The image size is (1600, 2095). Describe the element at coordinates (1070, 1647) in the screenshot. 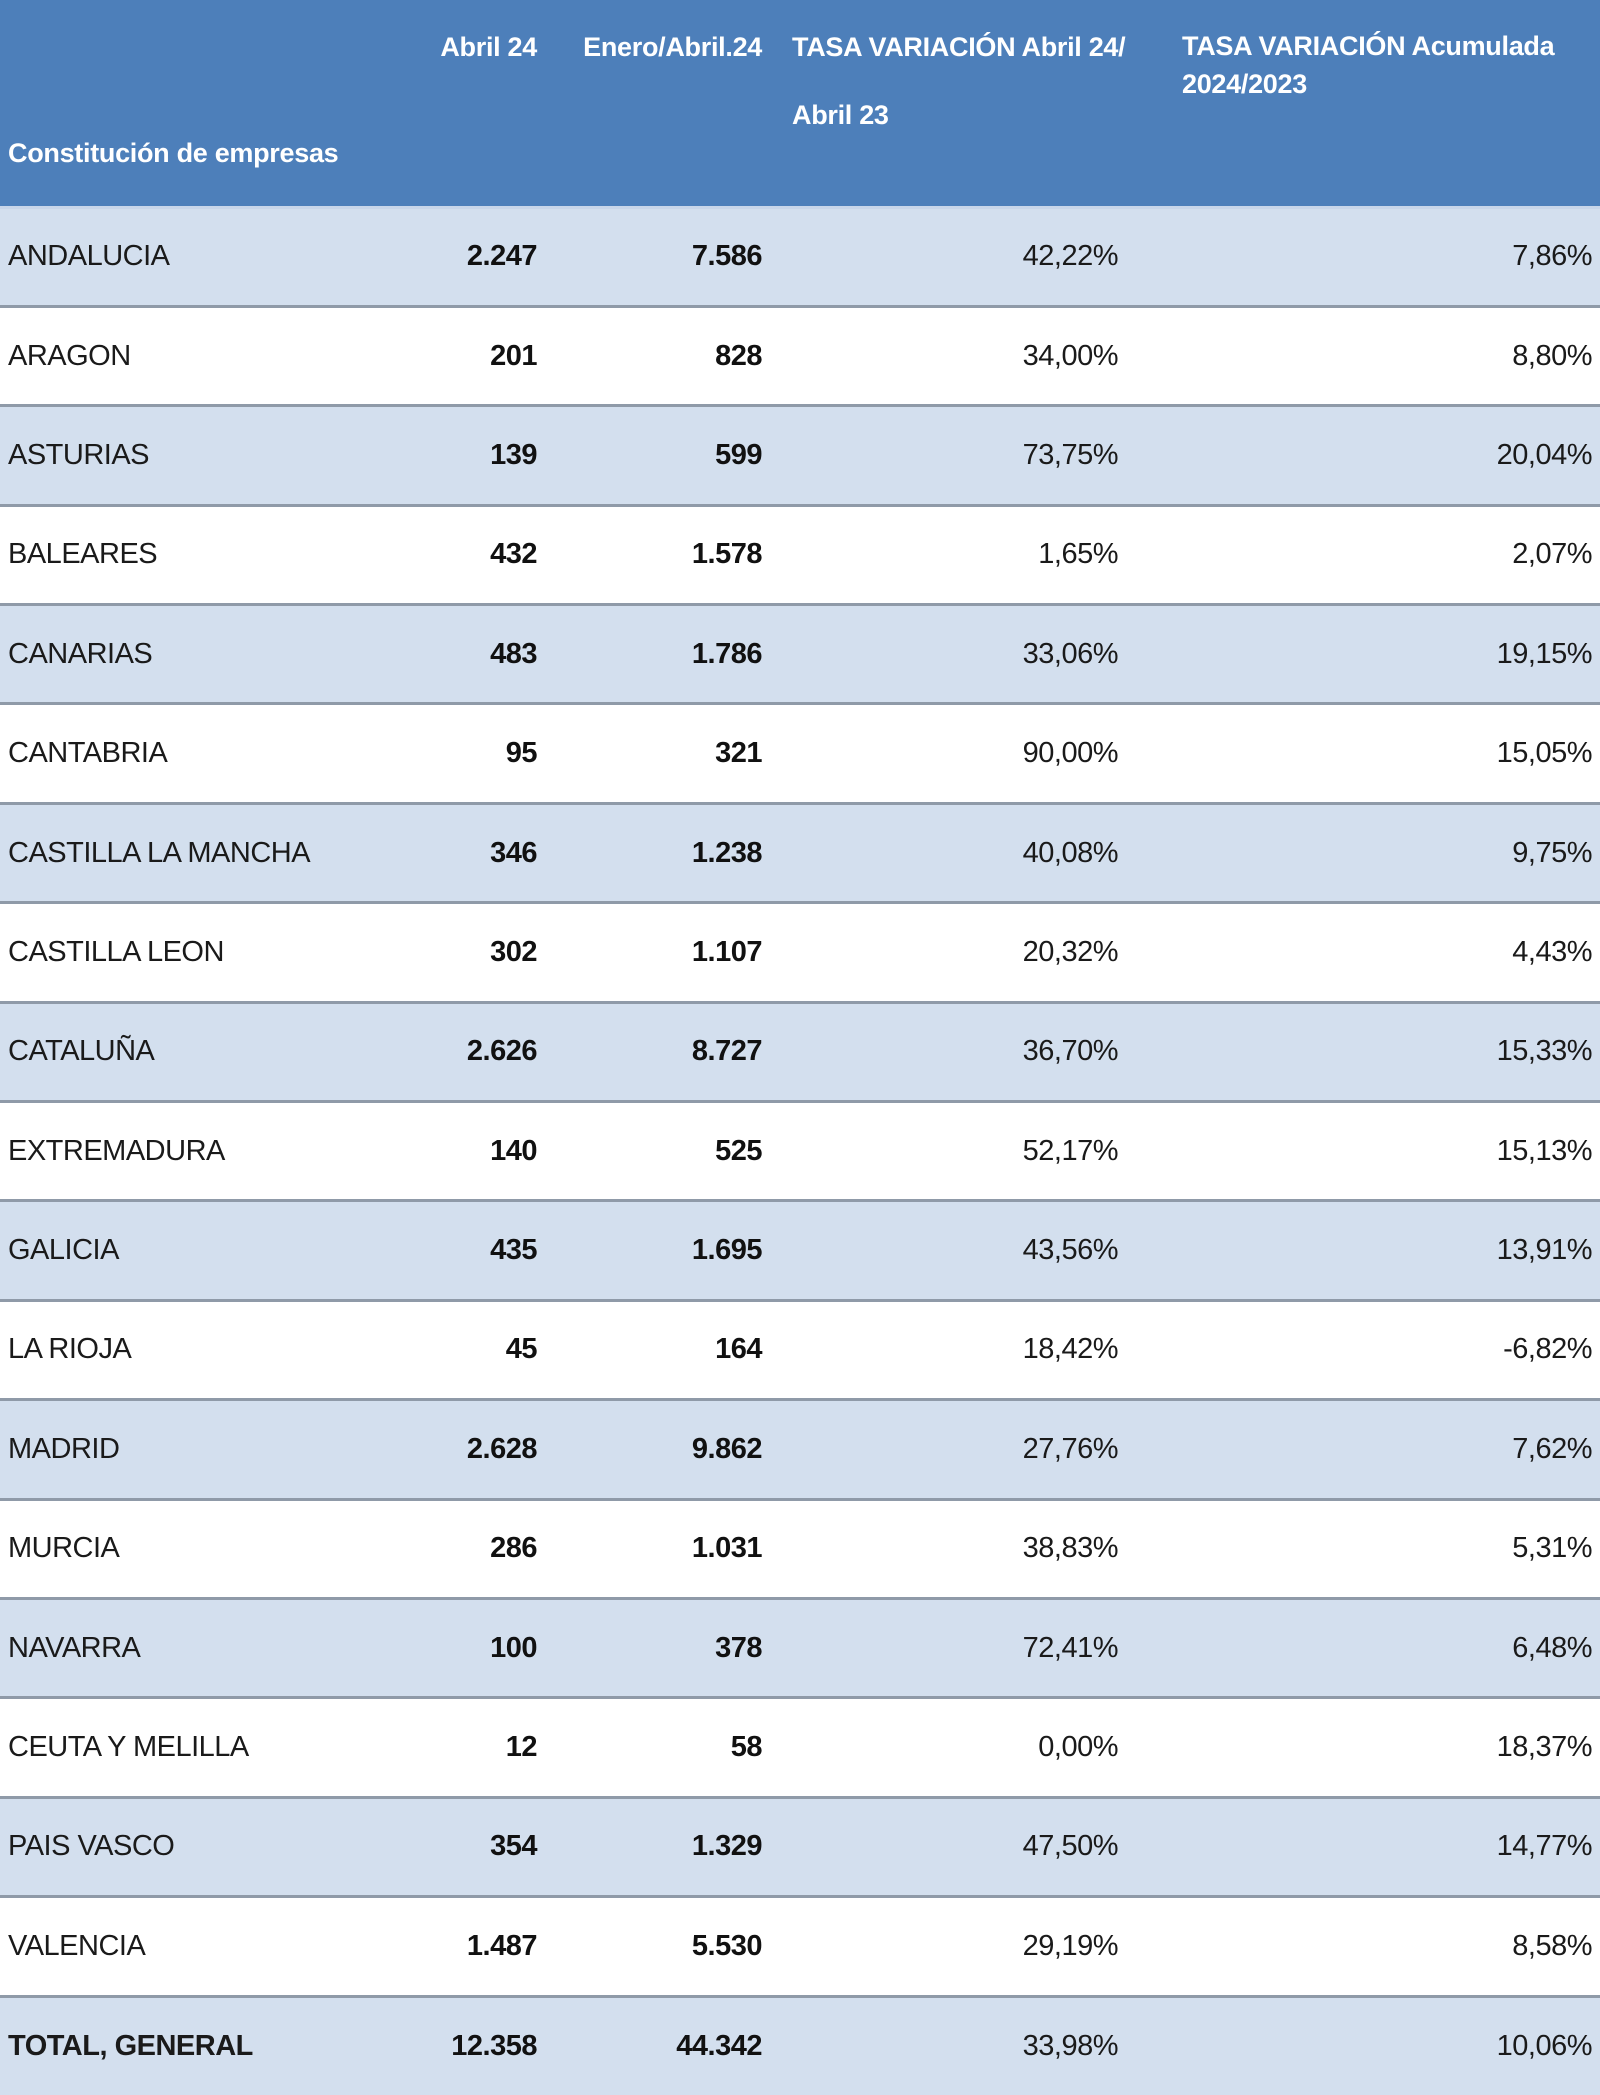

I see `cell-tasa-mensual: 72,41%` at that location.